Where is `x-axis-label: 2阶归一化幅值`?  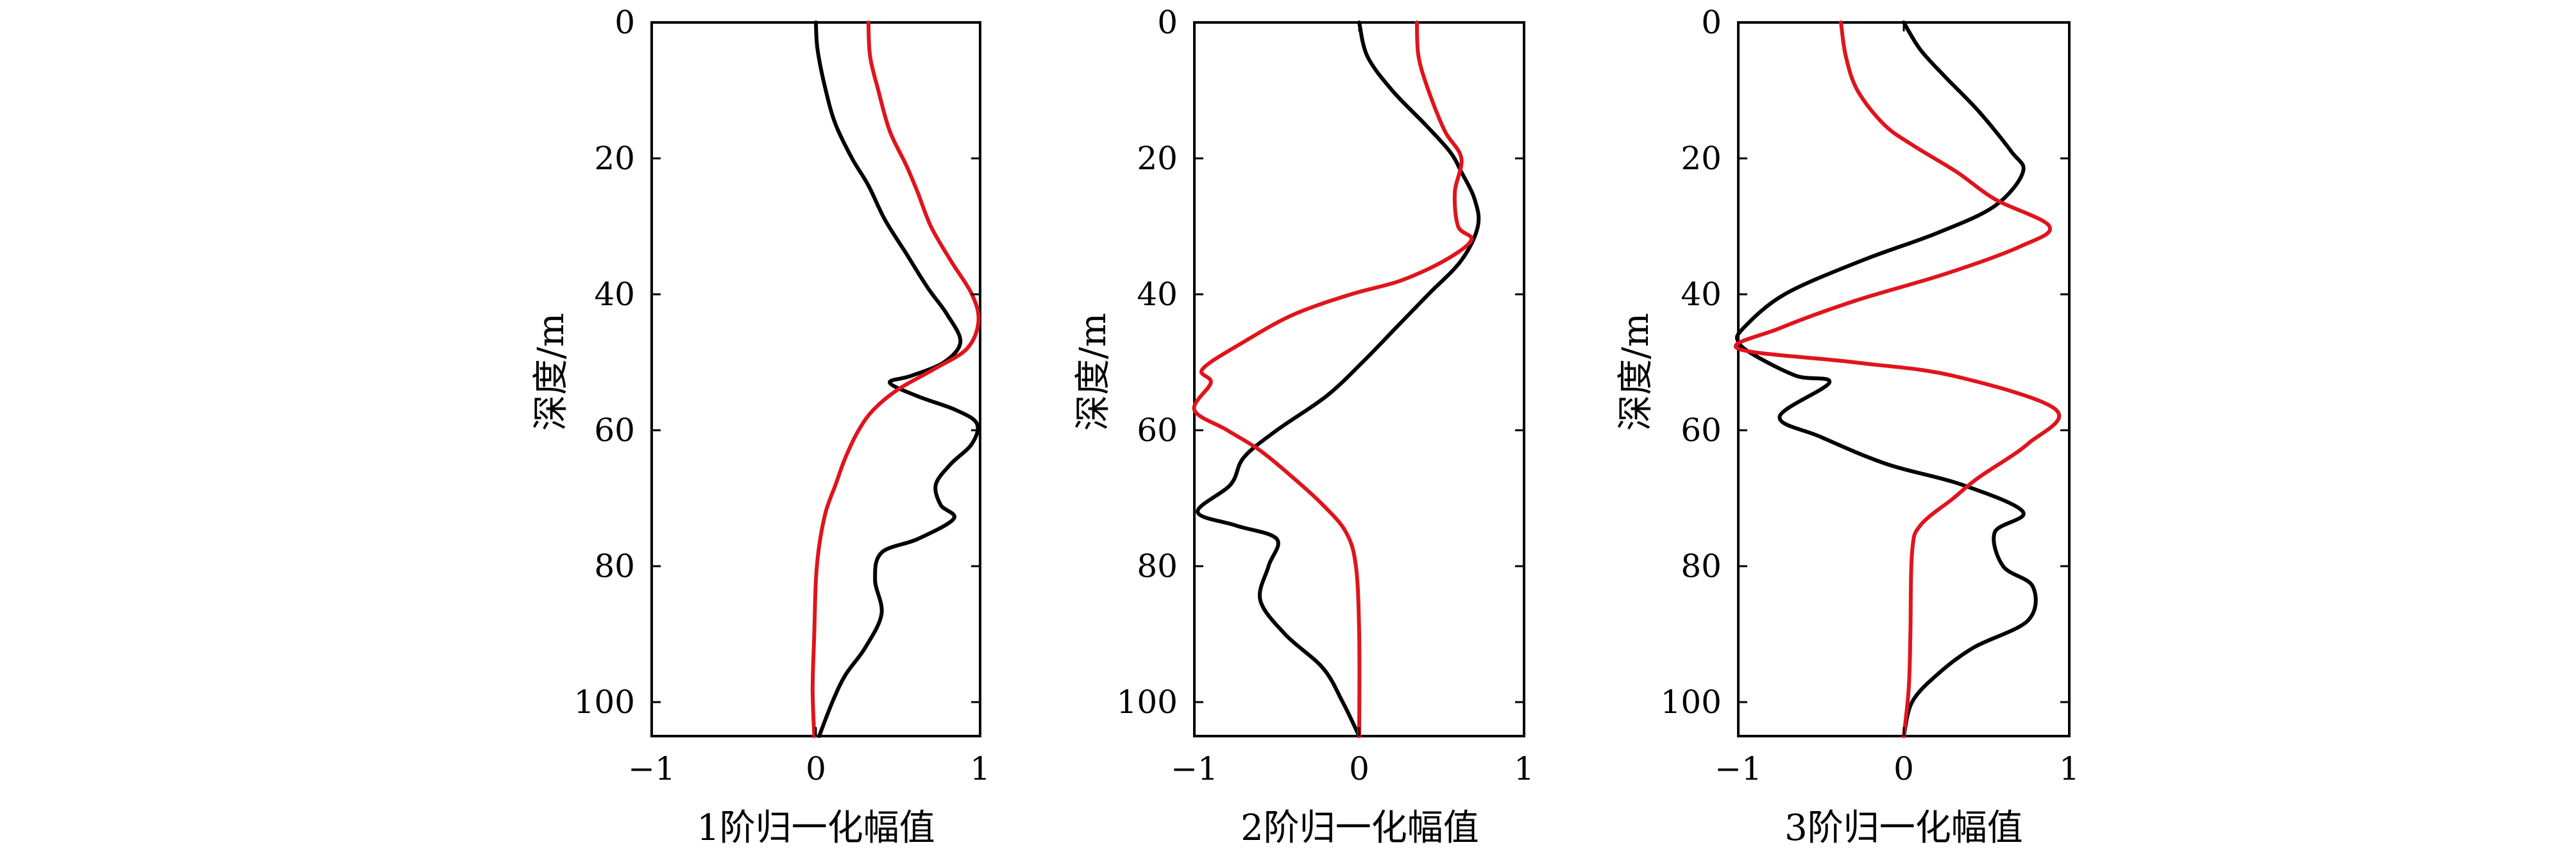 x-axis-label: 2阶归一化幅值 is located at coordinates (1360, 828).